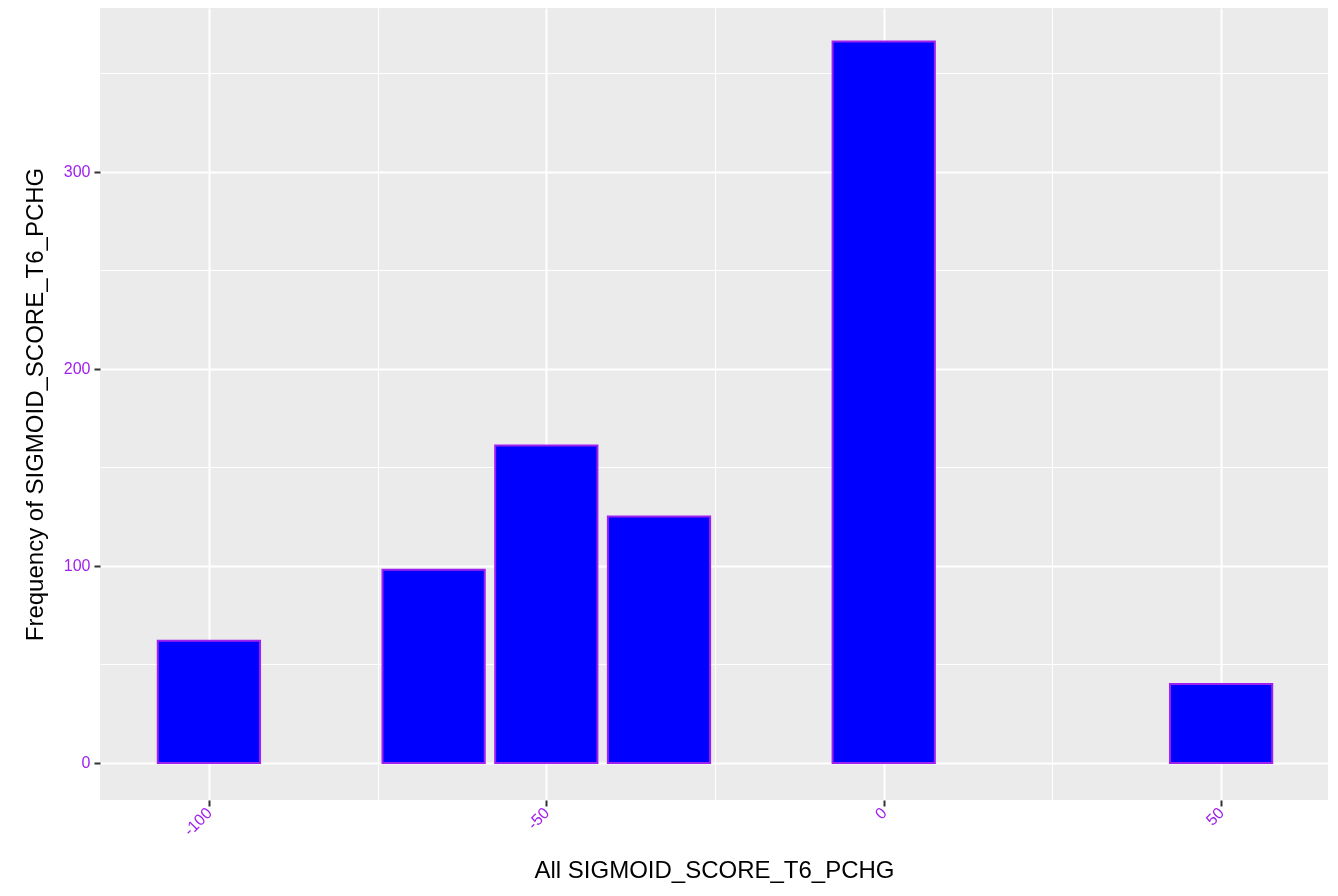  Describe the element at coordinates (77, 369) in the screenshot. I see `y-tick-label: 200` at that location.